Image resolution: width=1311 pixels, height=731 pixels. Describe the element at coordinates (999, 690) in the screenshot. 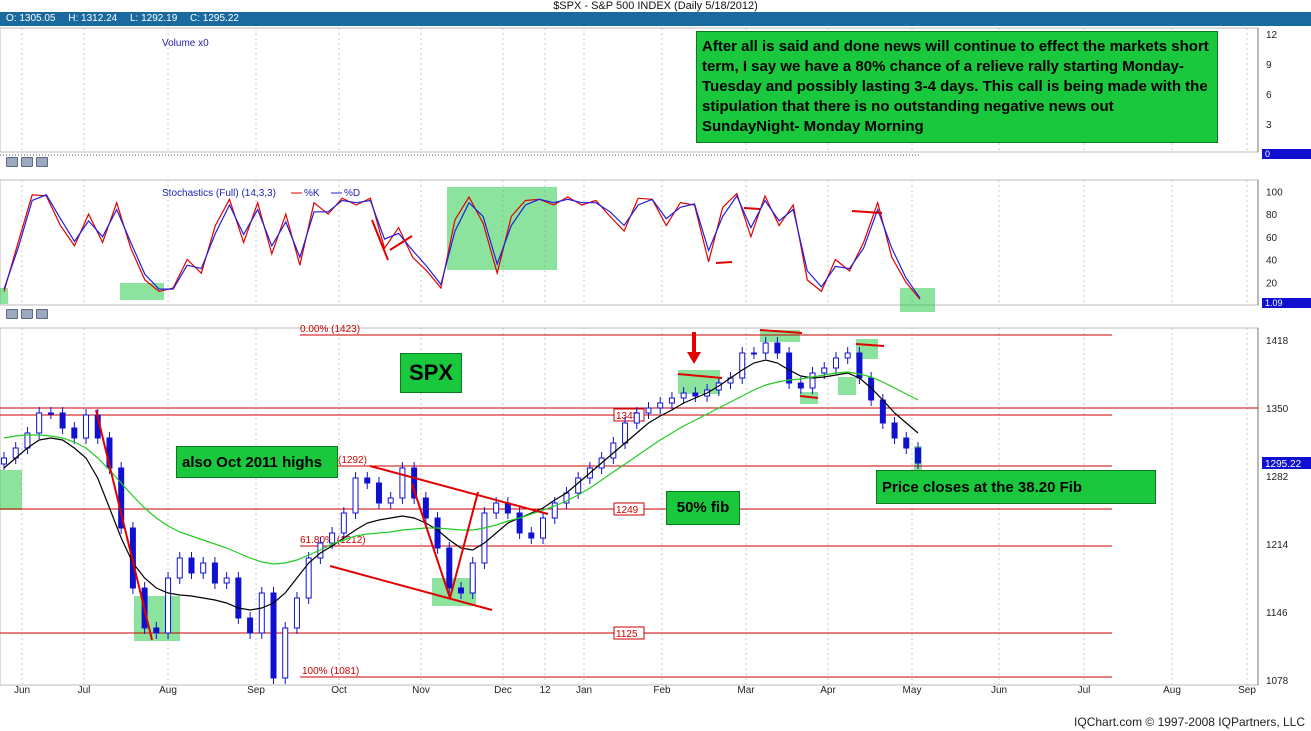

I see `x-tick-label: Jun` at that location.